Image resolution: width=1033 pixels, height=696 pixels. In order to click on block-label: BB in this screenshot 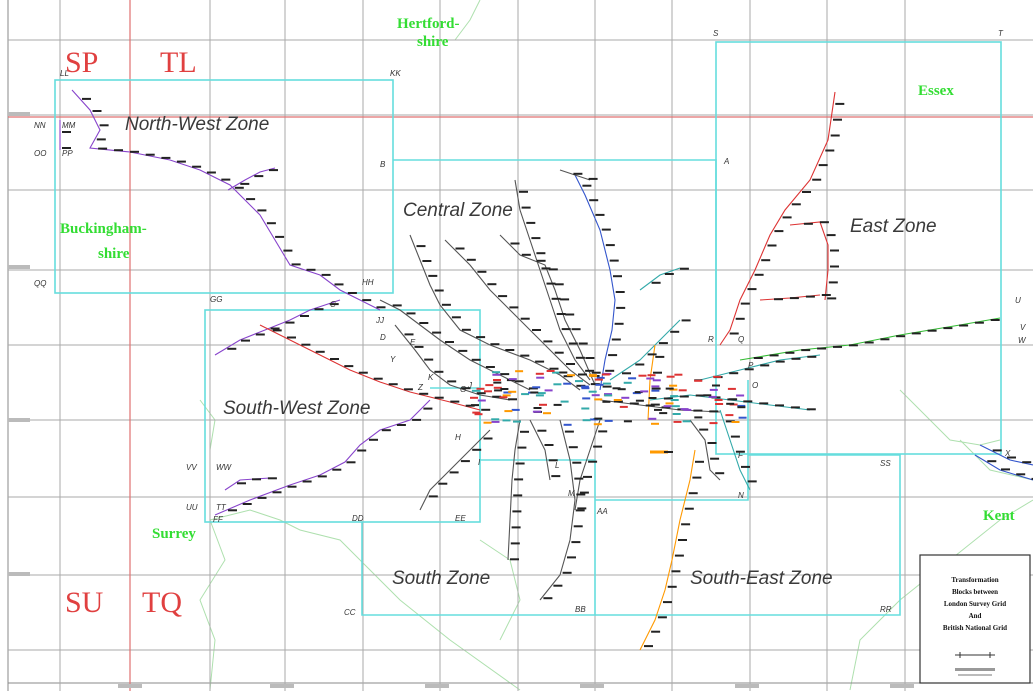, I will do `click(580, 609)`.